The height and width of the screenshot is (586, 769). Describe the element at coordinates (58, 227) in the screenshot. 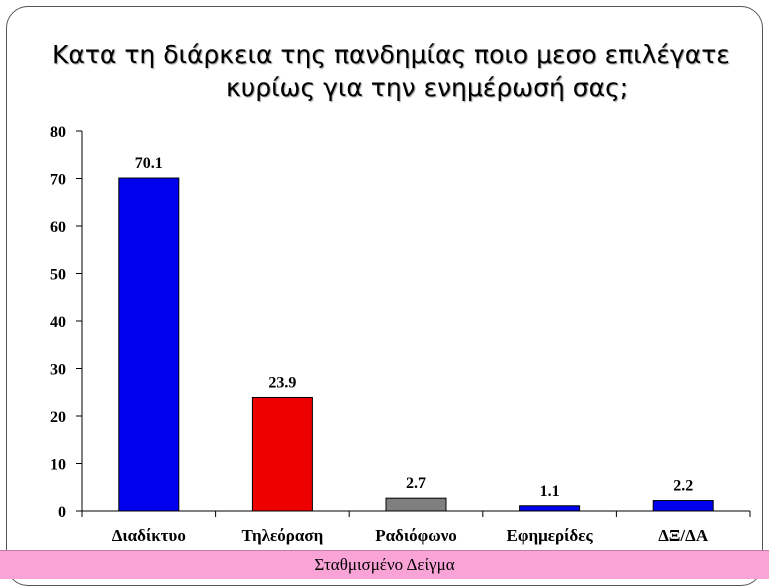

I see `y-tick-label: 60` at that location.